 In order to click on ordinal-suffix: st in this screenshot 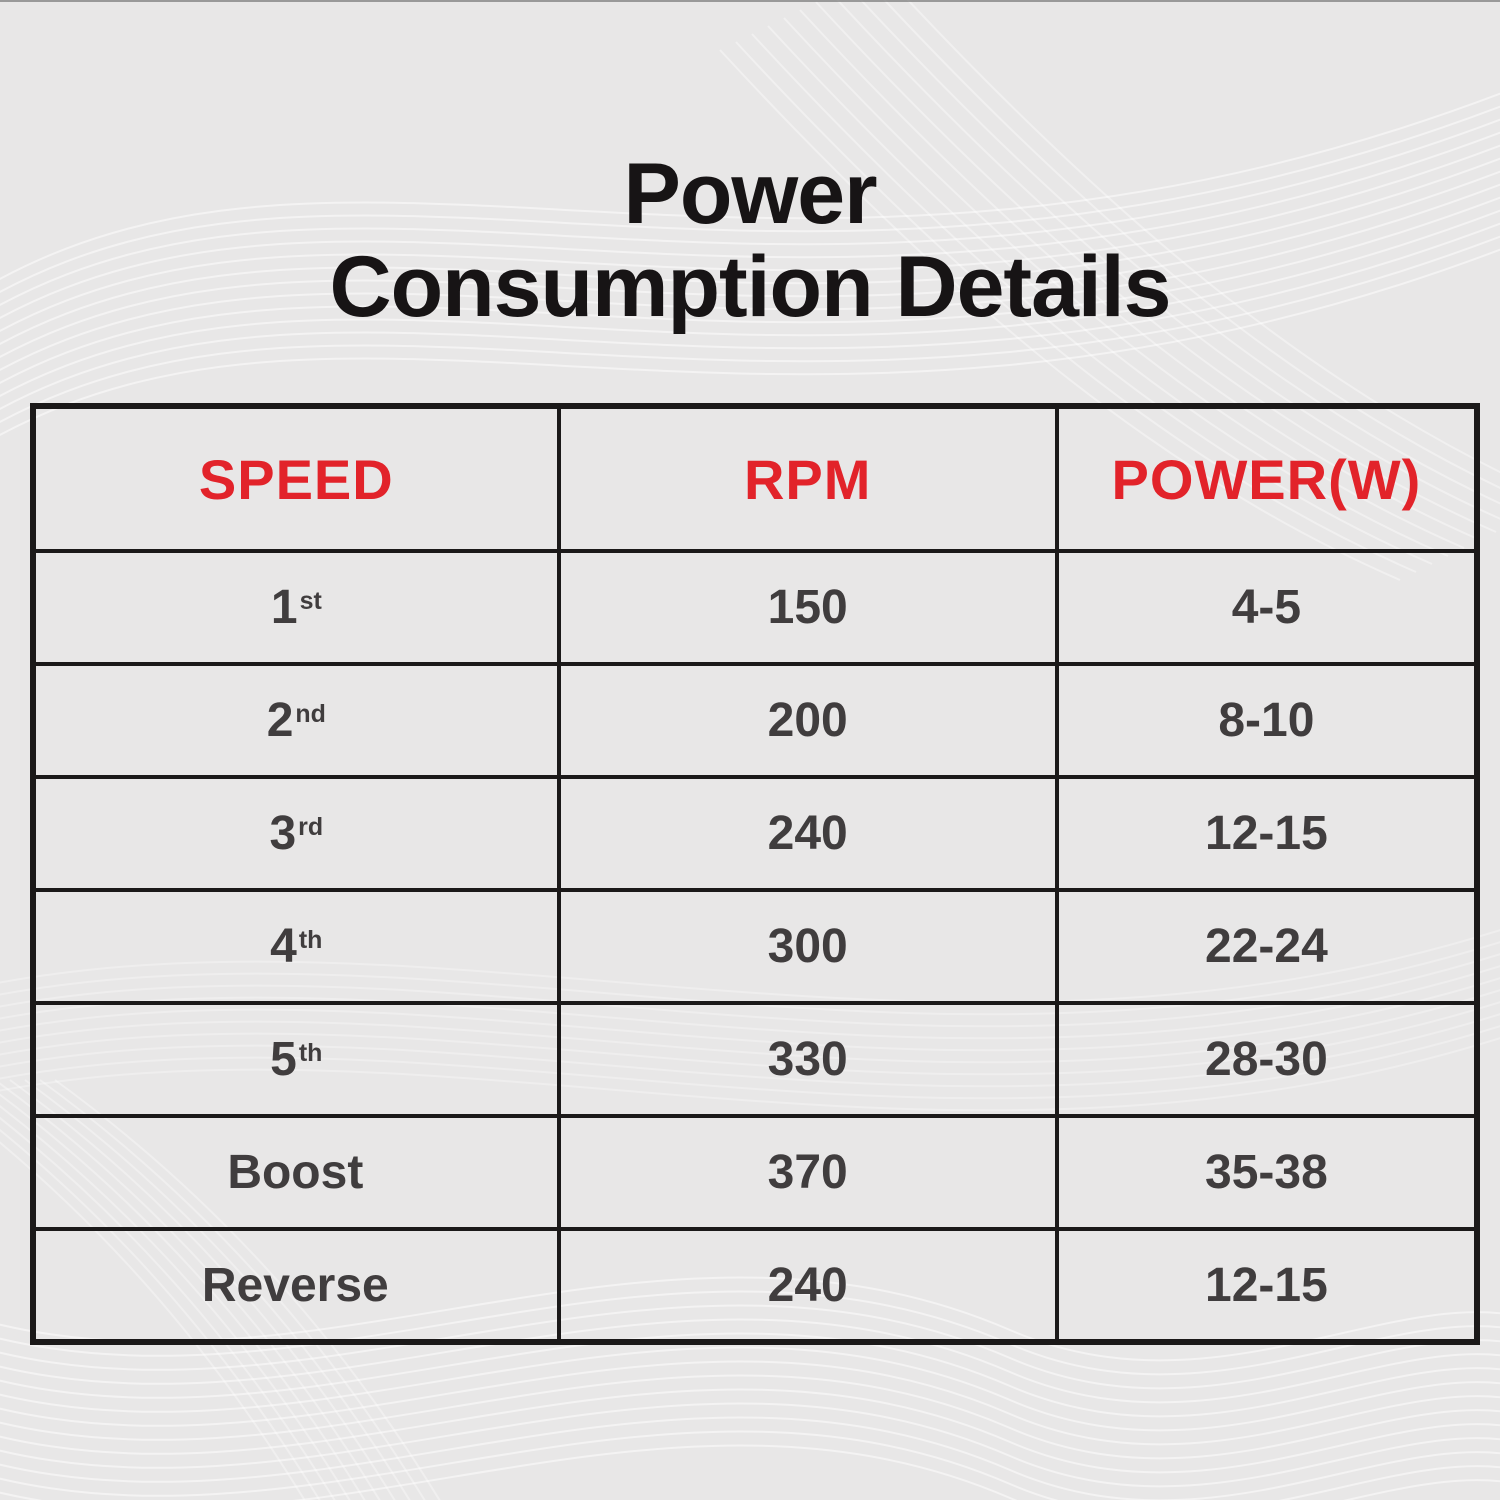, I will do `click(310, 601)`.